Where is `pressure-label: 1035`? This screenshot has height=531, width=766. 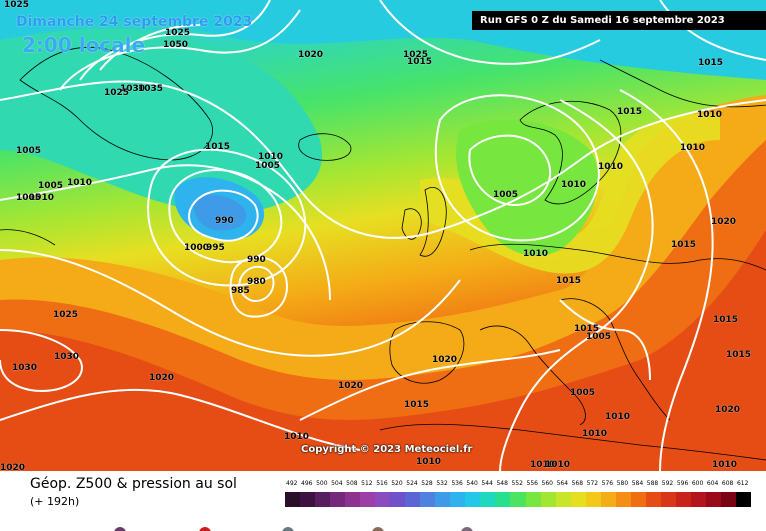
pressure-label: 1035 is located at coordinates (151, 89).